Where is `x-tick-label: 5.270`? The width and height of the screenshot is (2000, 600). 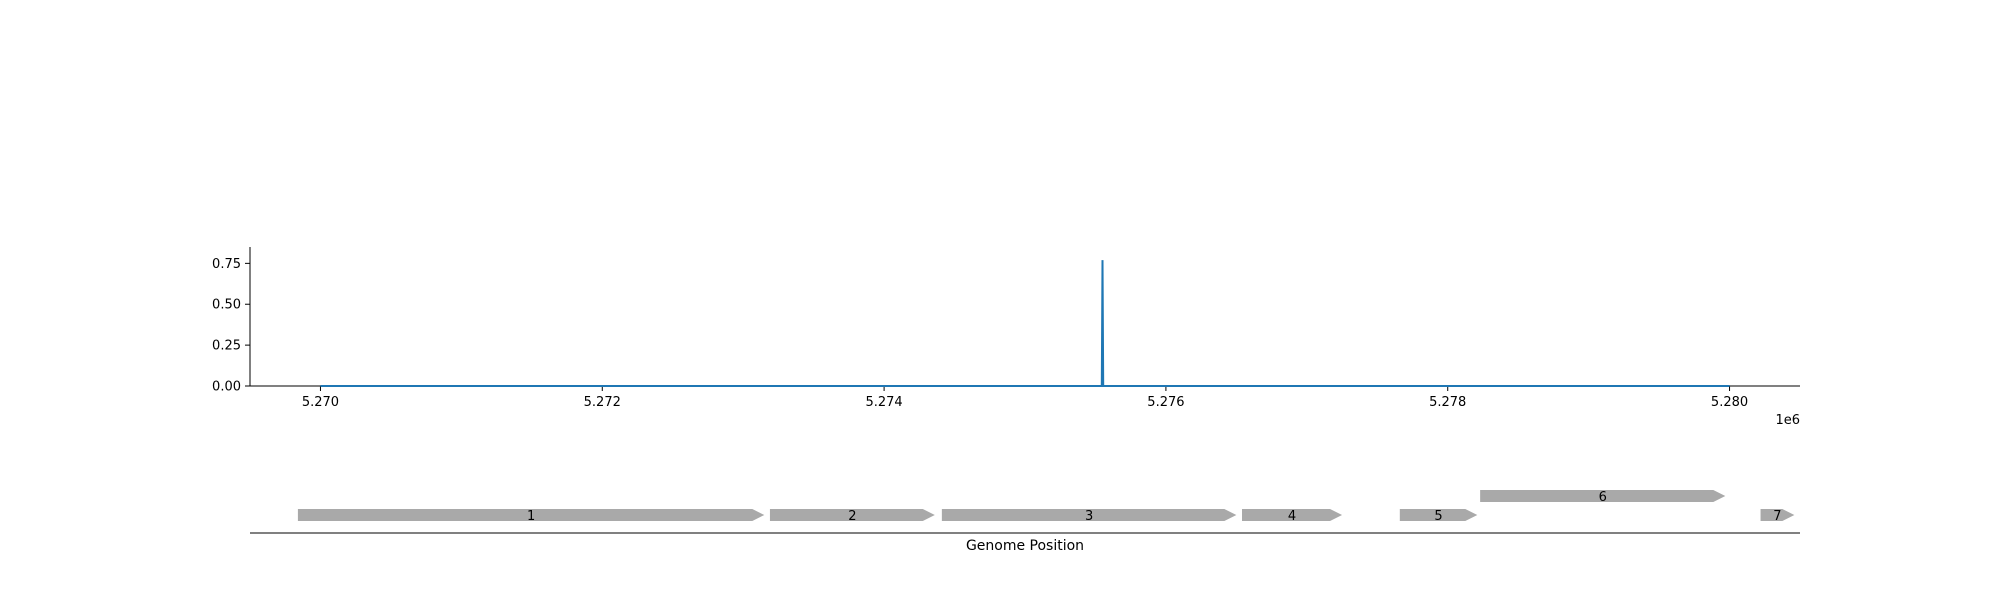
x-tick-label: 5.270 is located at coordinates (320, 402).